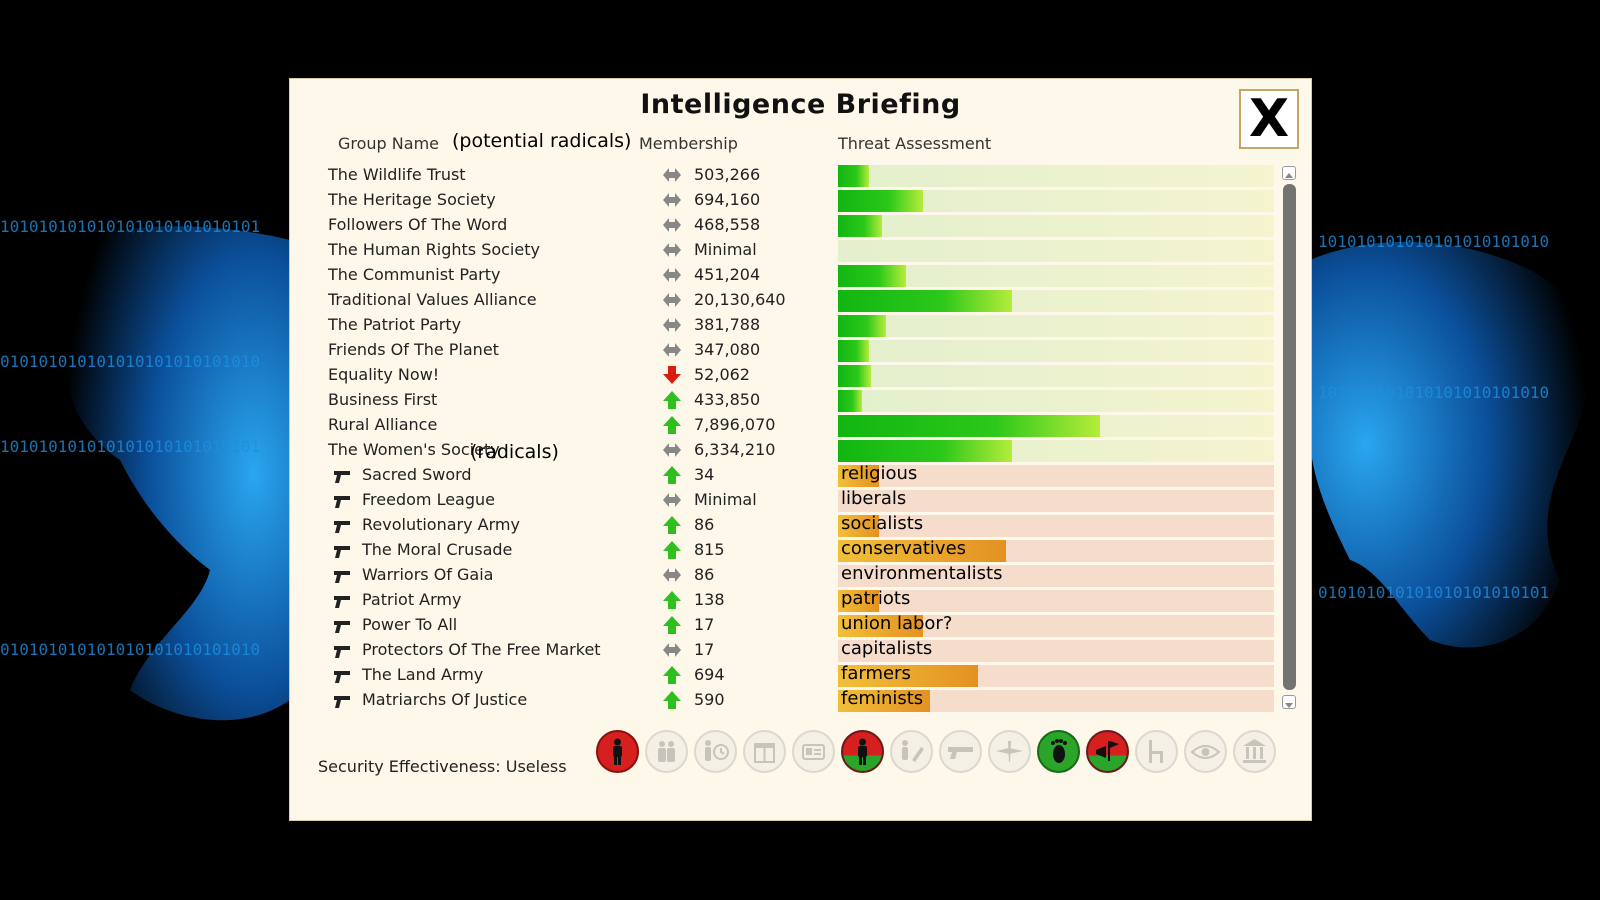 This screenshot has height=900, width=1600. What do you see at coordinates (790, 350) in the screenshot?
I see `group-row: Friends Of The Planet 347,080` at bounding box center [790, 350].